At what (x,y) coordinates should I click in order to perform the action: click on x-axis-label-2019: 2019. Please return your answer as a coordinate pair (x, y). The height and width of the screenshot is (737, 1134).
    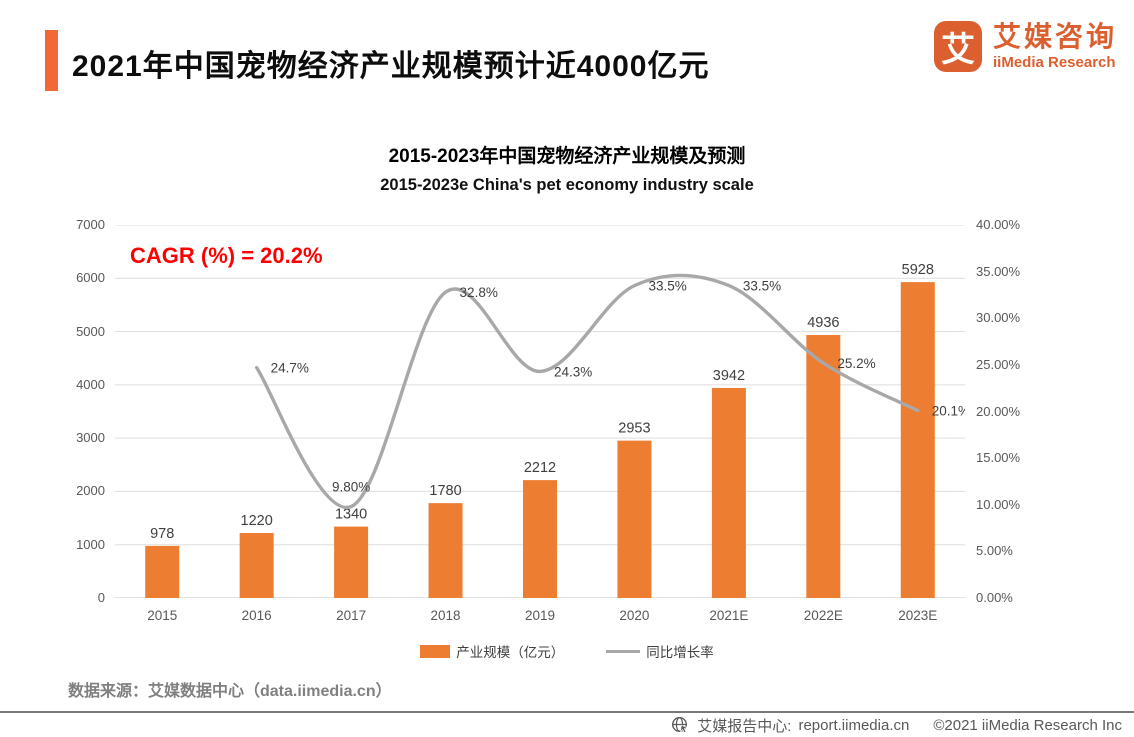
    Looking at the image, I should click on (540, 615).